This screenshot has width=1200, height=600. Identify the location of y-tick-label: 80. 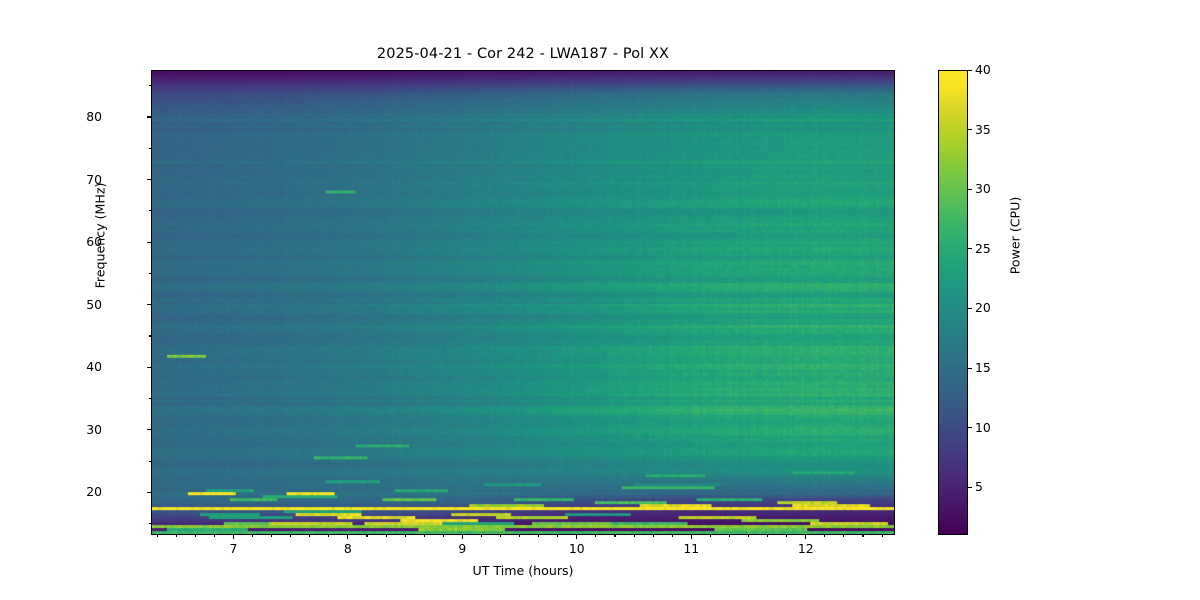
(94, 116).